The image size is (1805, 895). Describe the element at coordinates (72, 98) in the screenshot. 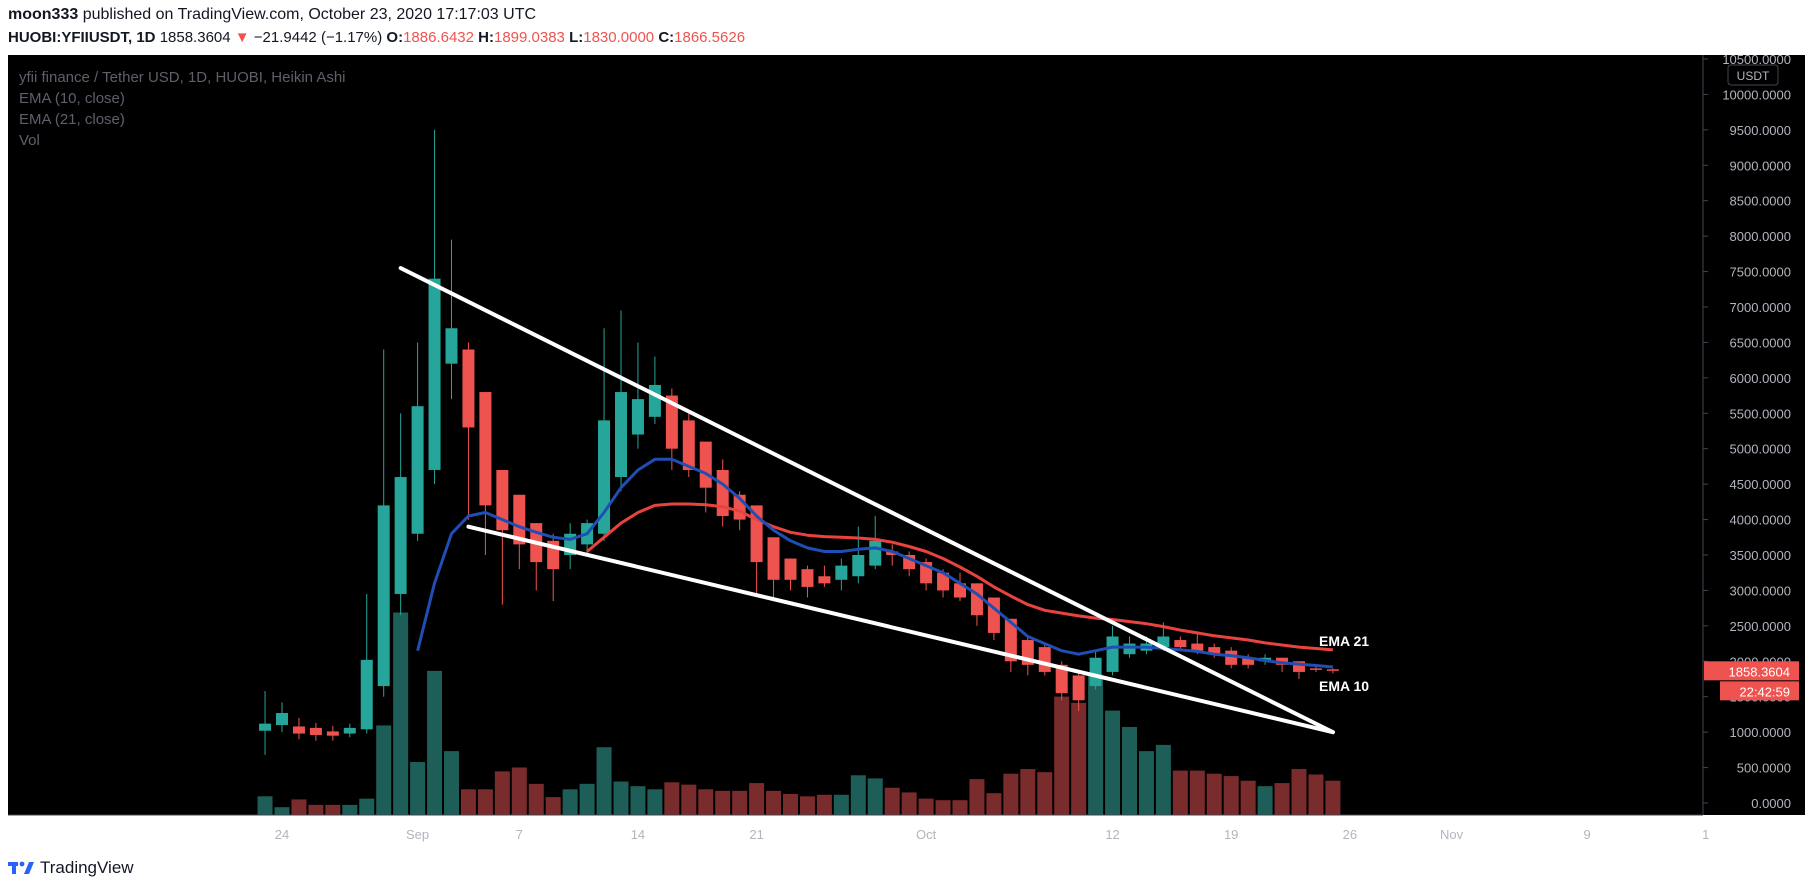

I see `legend-ema10: EMA (10, close)` at that location.